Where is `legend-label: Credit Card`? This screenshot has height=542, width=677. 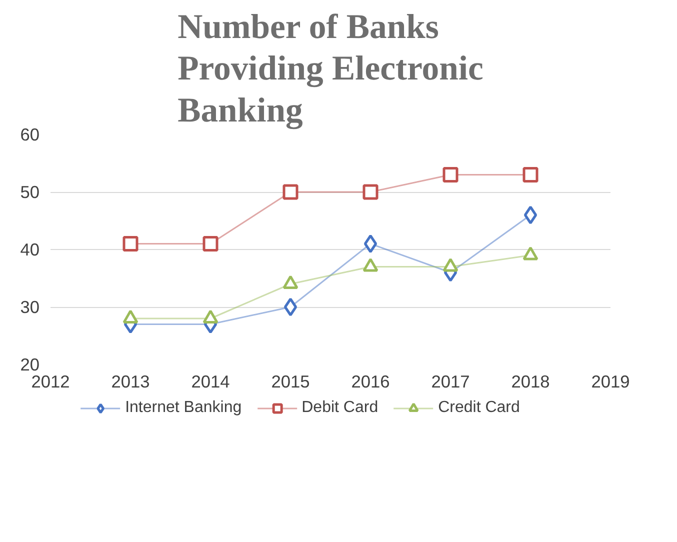
legend-label: Credit Card is located at coordinates (479, 408).